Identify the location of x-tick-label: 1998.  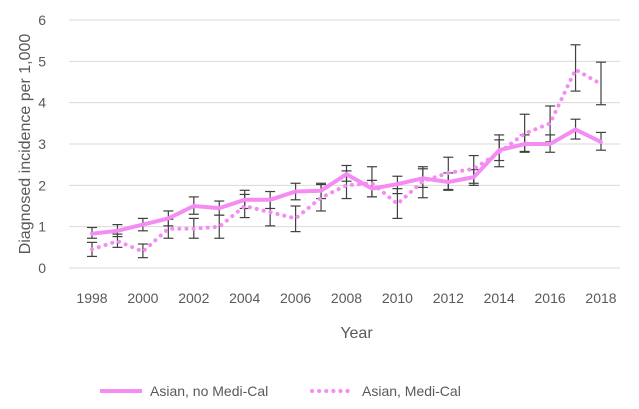
(91, 298).